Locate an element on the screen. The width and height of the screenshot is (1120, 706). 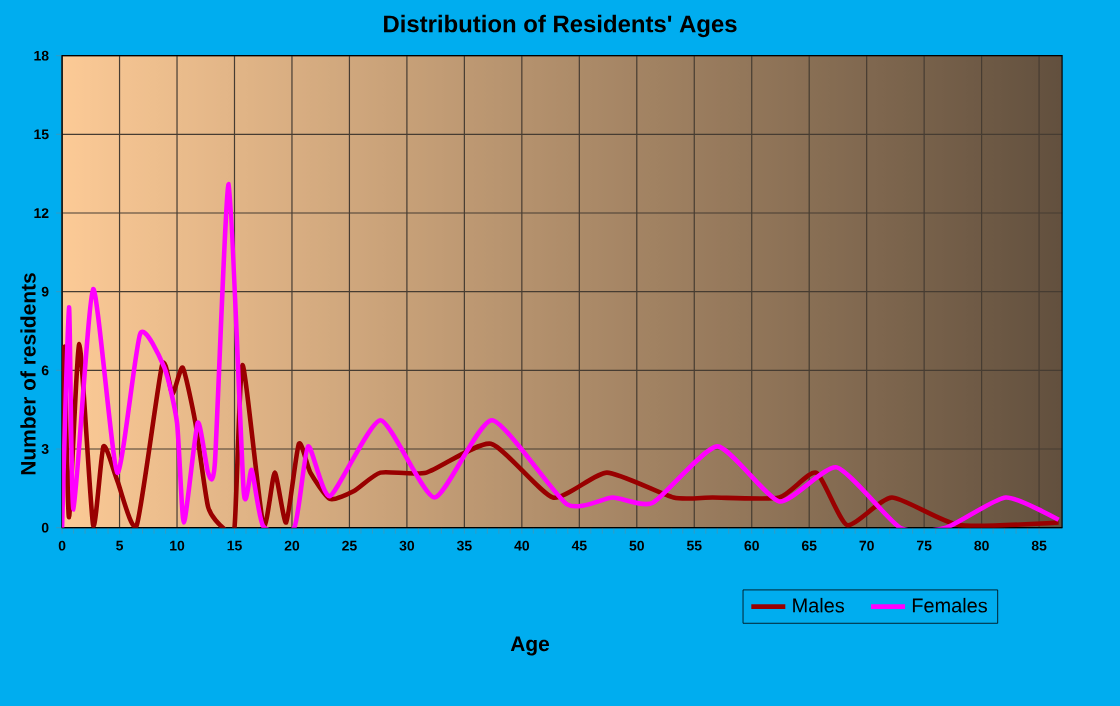
legend-label: Females is located at coordinates (949, 605).